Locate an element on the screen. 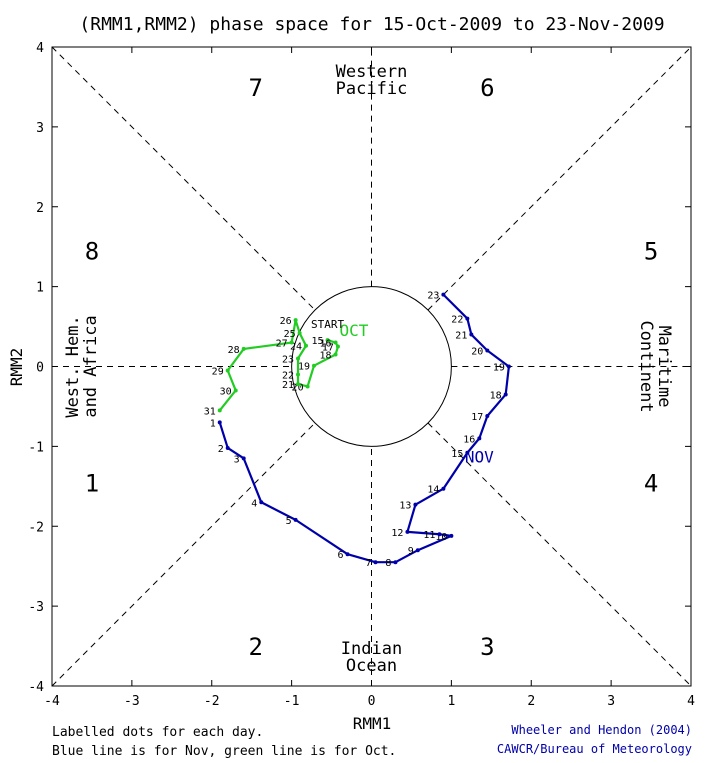 Image resolution: width=710 pixels, height=763 pixels. series-line-oct is located at coordinates (279, 365).